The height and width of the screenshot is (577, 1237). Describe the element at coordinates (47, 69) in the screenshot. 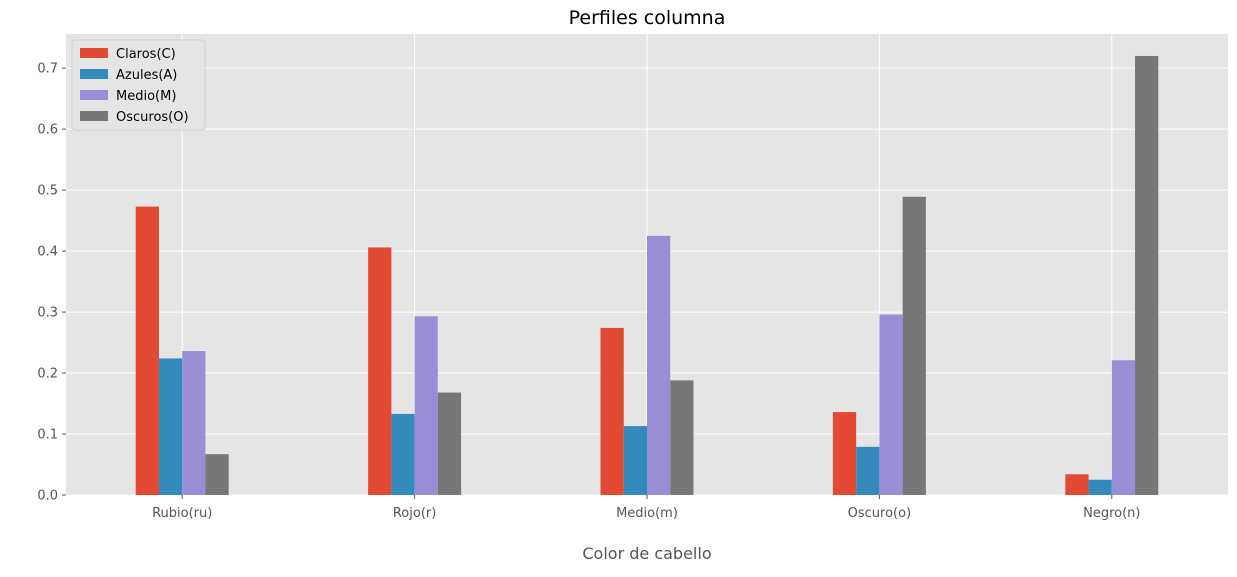

I see `y-tick-label: 0.7` at that location.